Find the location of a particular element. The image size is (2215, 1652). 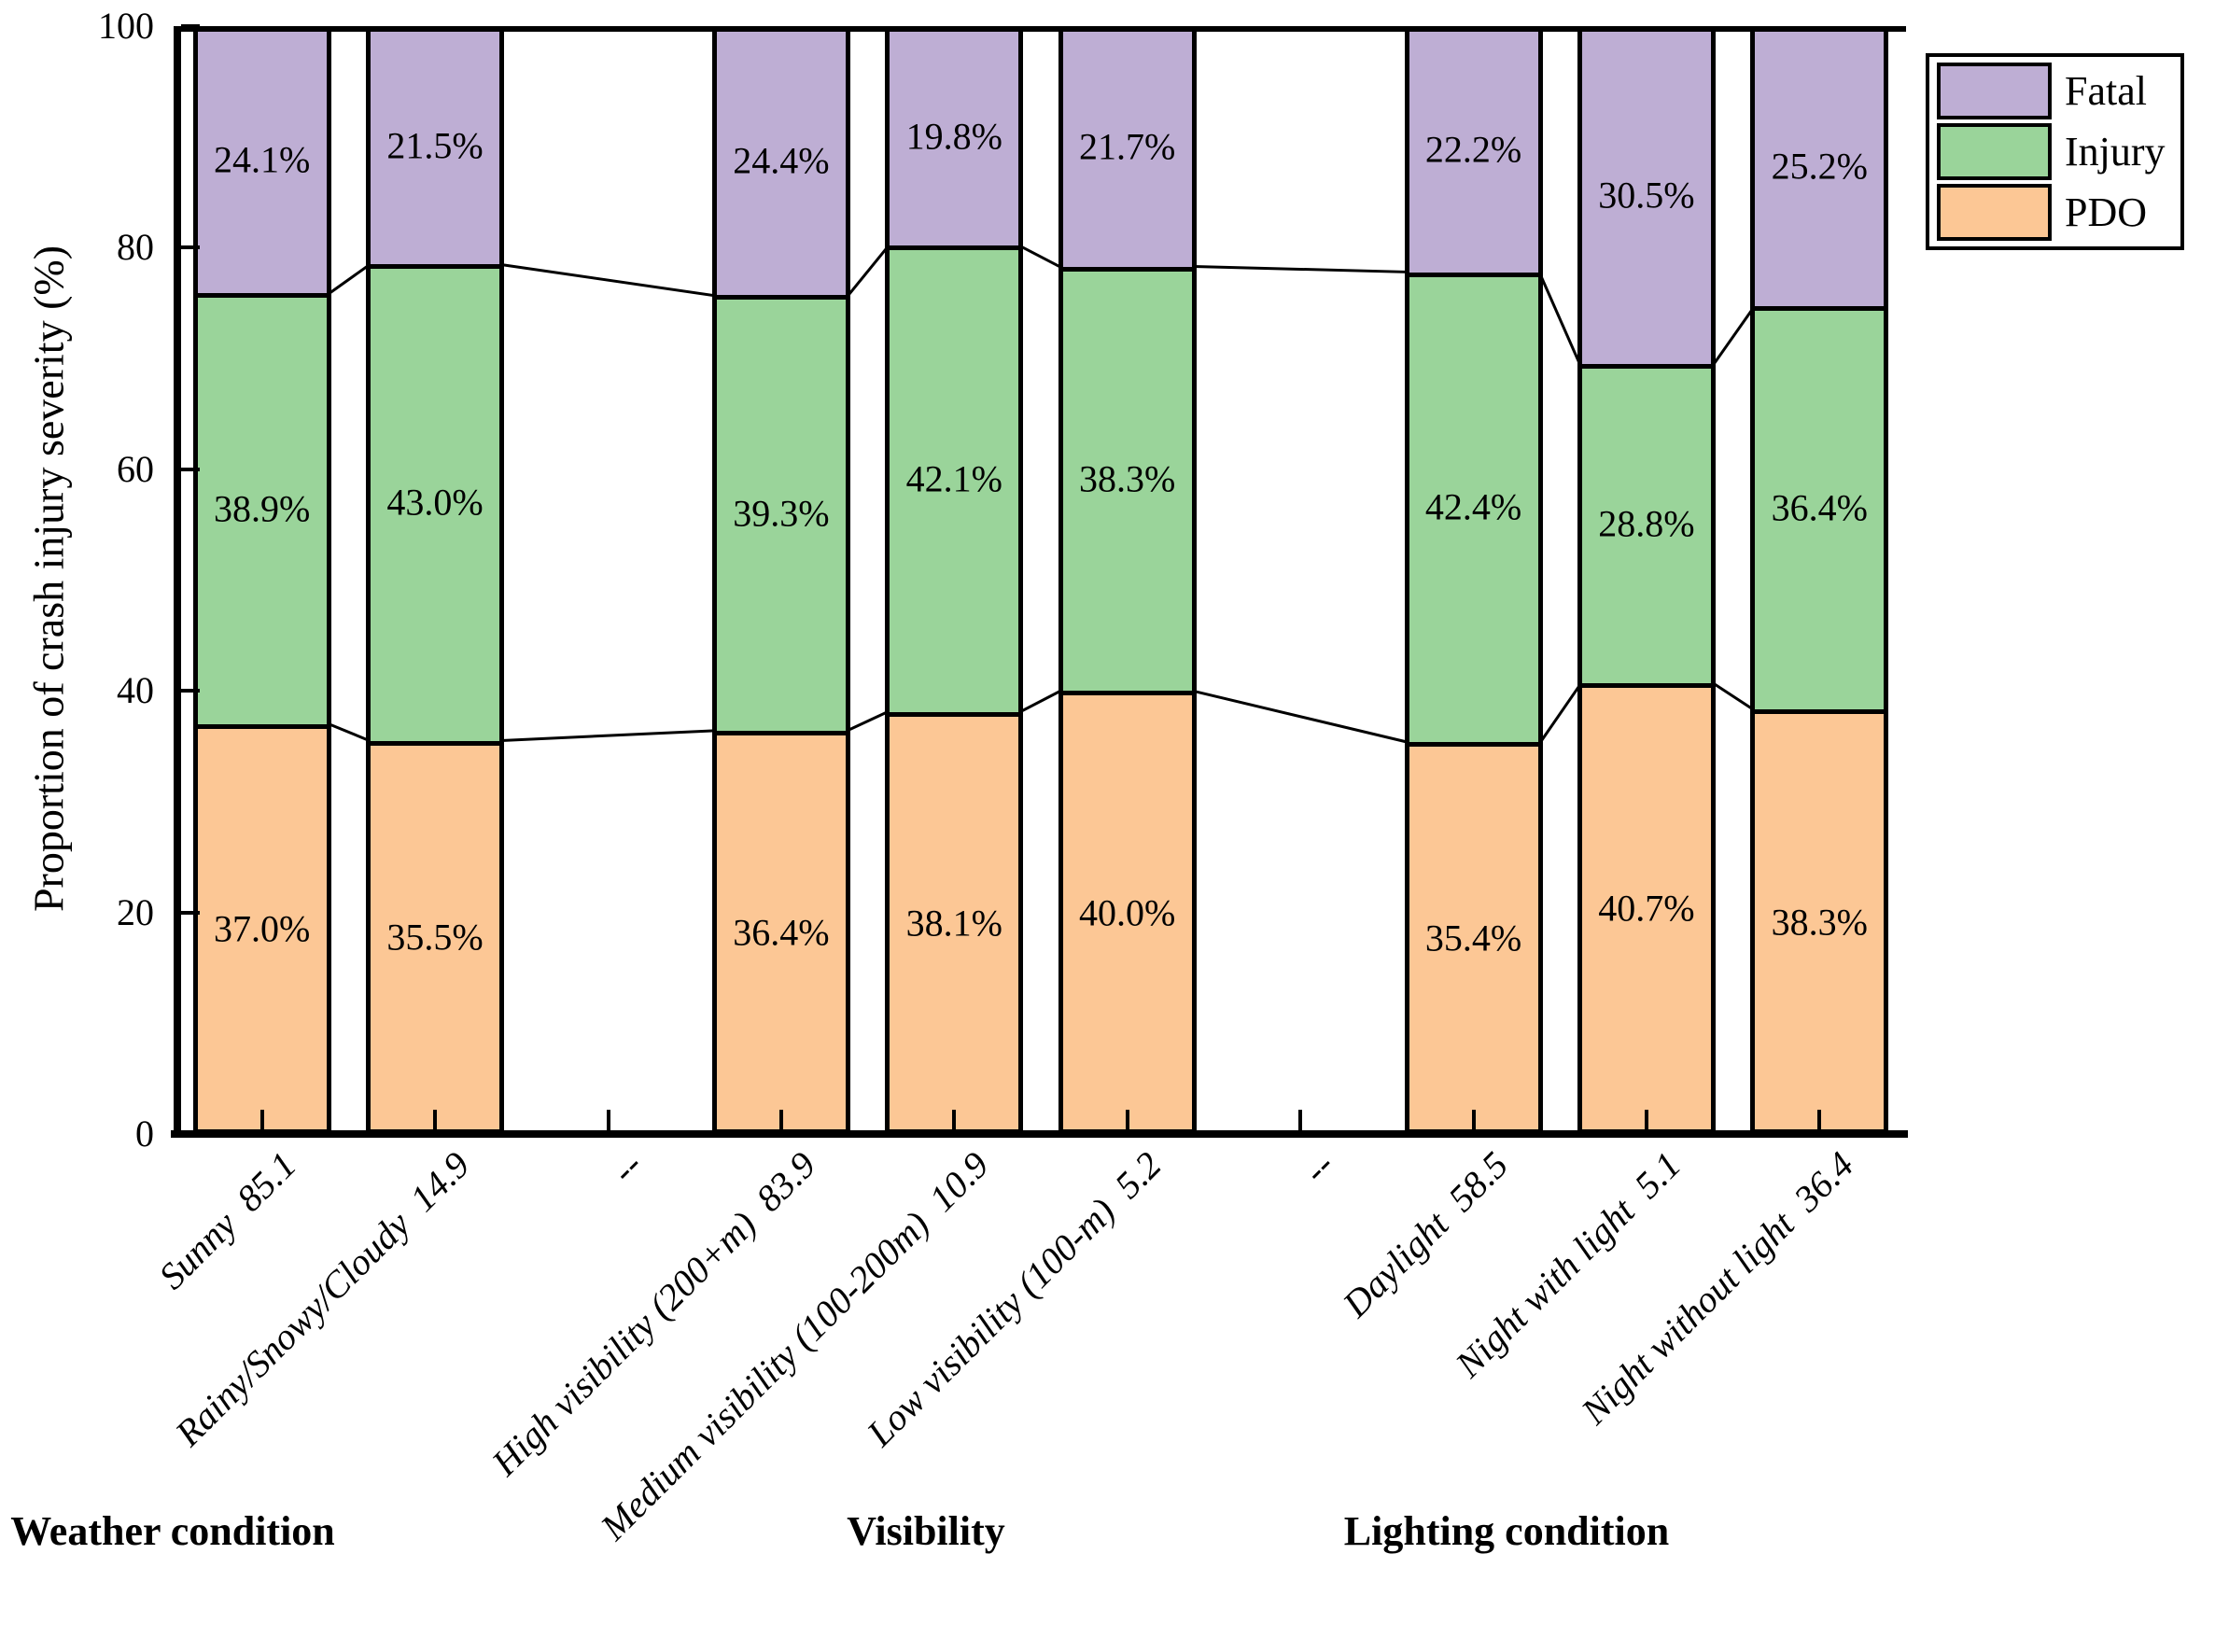

bar-value-label-injury: 39.3% is located at coordinates (781, 513).